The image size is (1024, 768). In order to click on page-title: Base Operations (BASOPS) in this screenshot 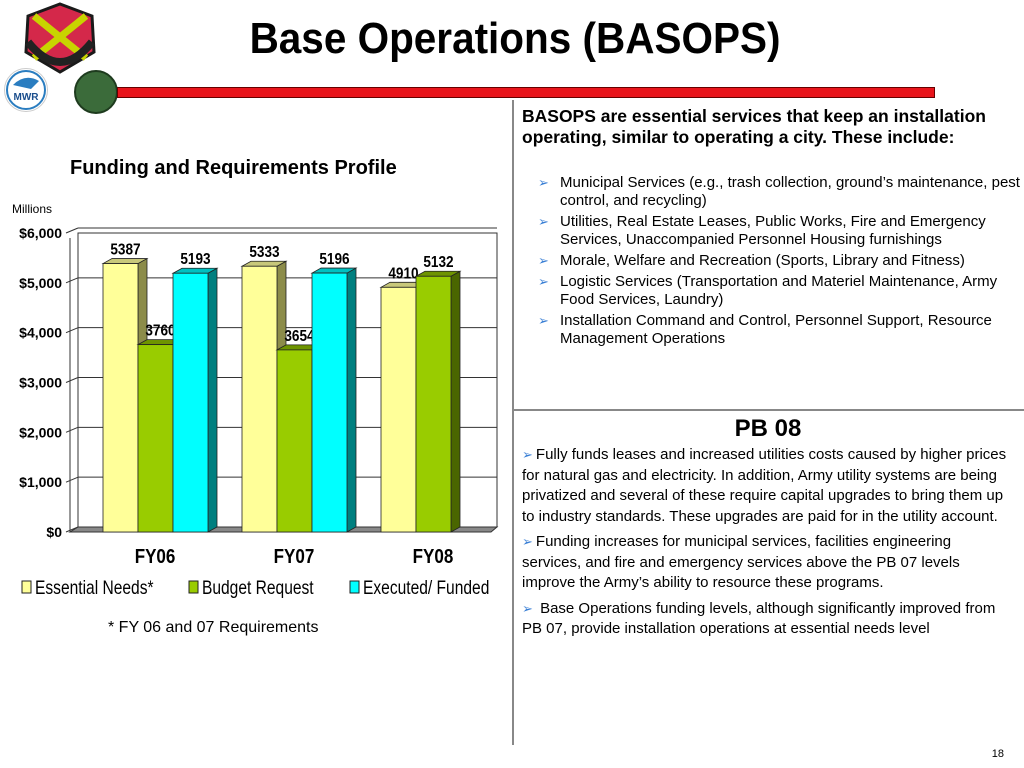, I will do `click(515, 38)`.